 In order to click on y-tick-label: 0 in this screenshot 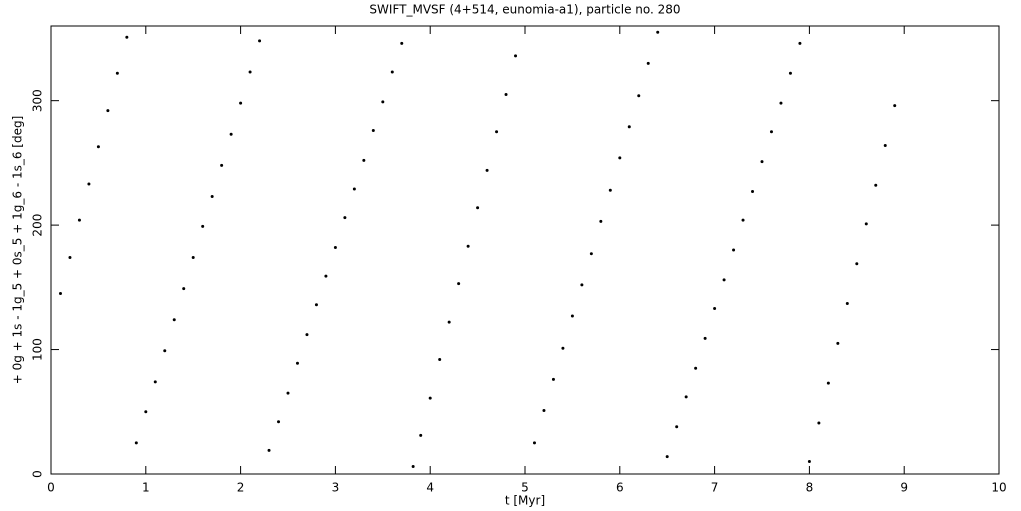, I will do `click(38, 474)`.